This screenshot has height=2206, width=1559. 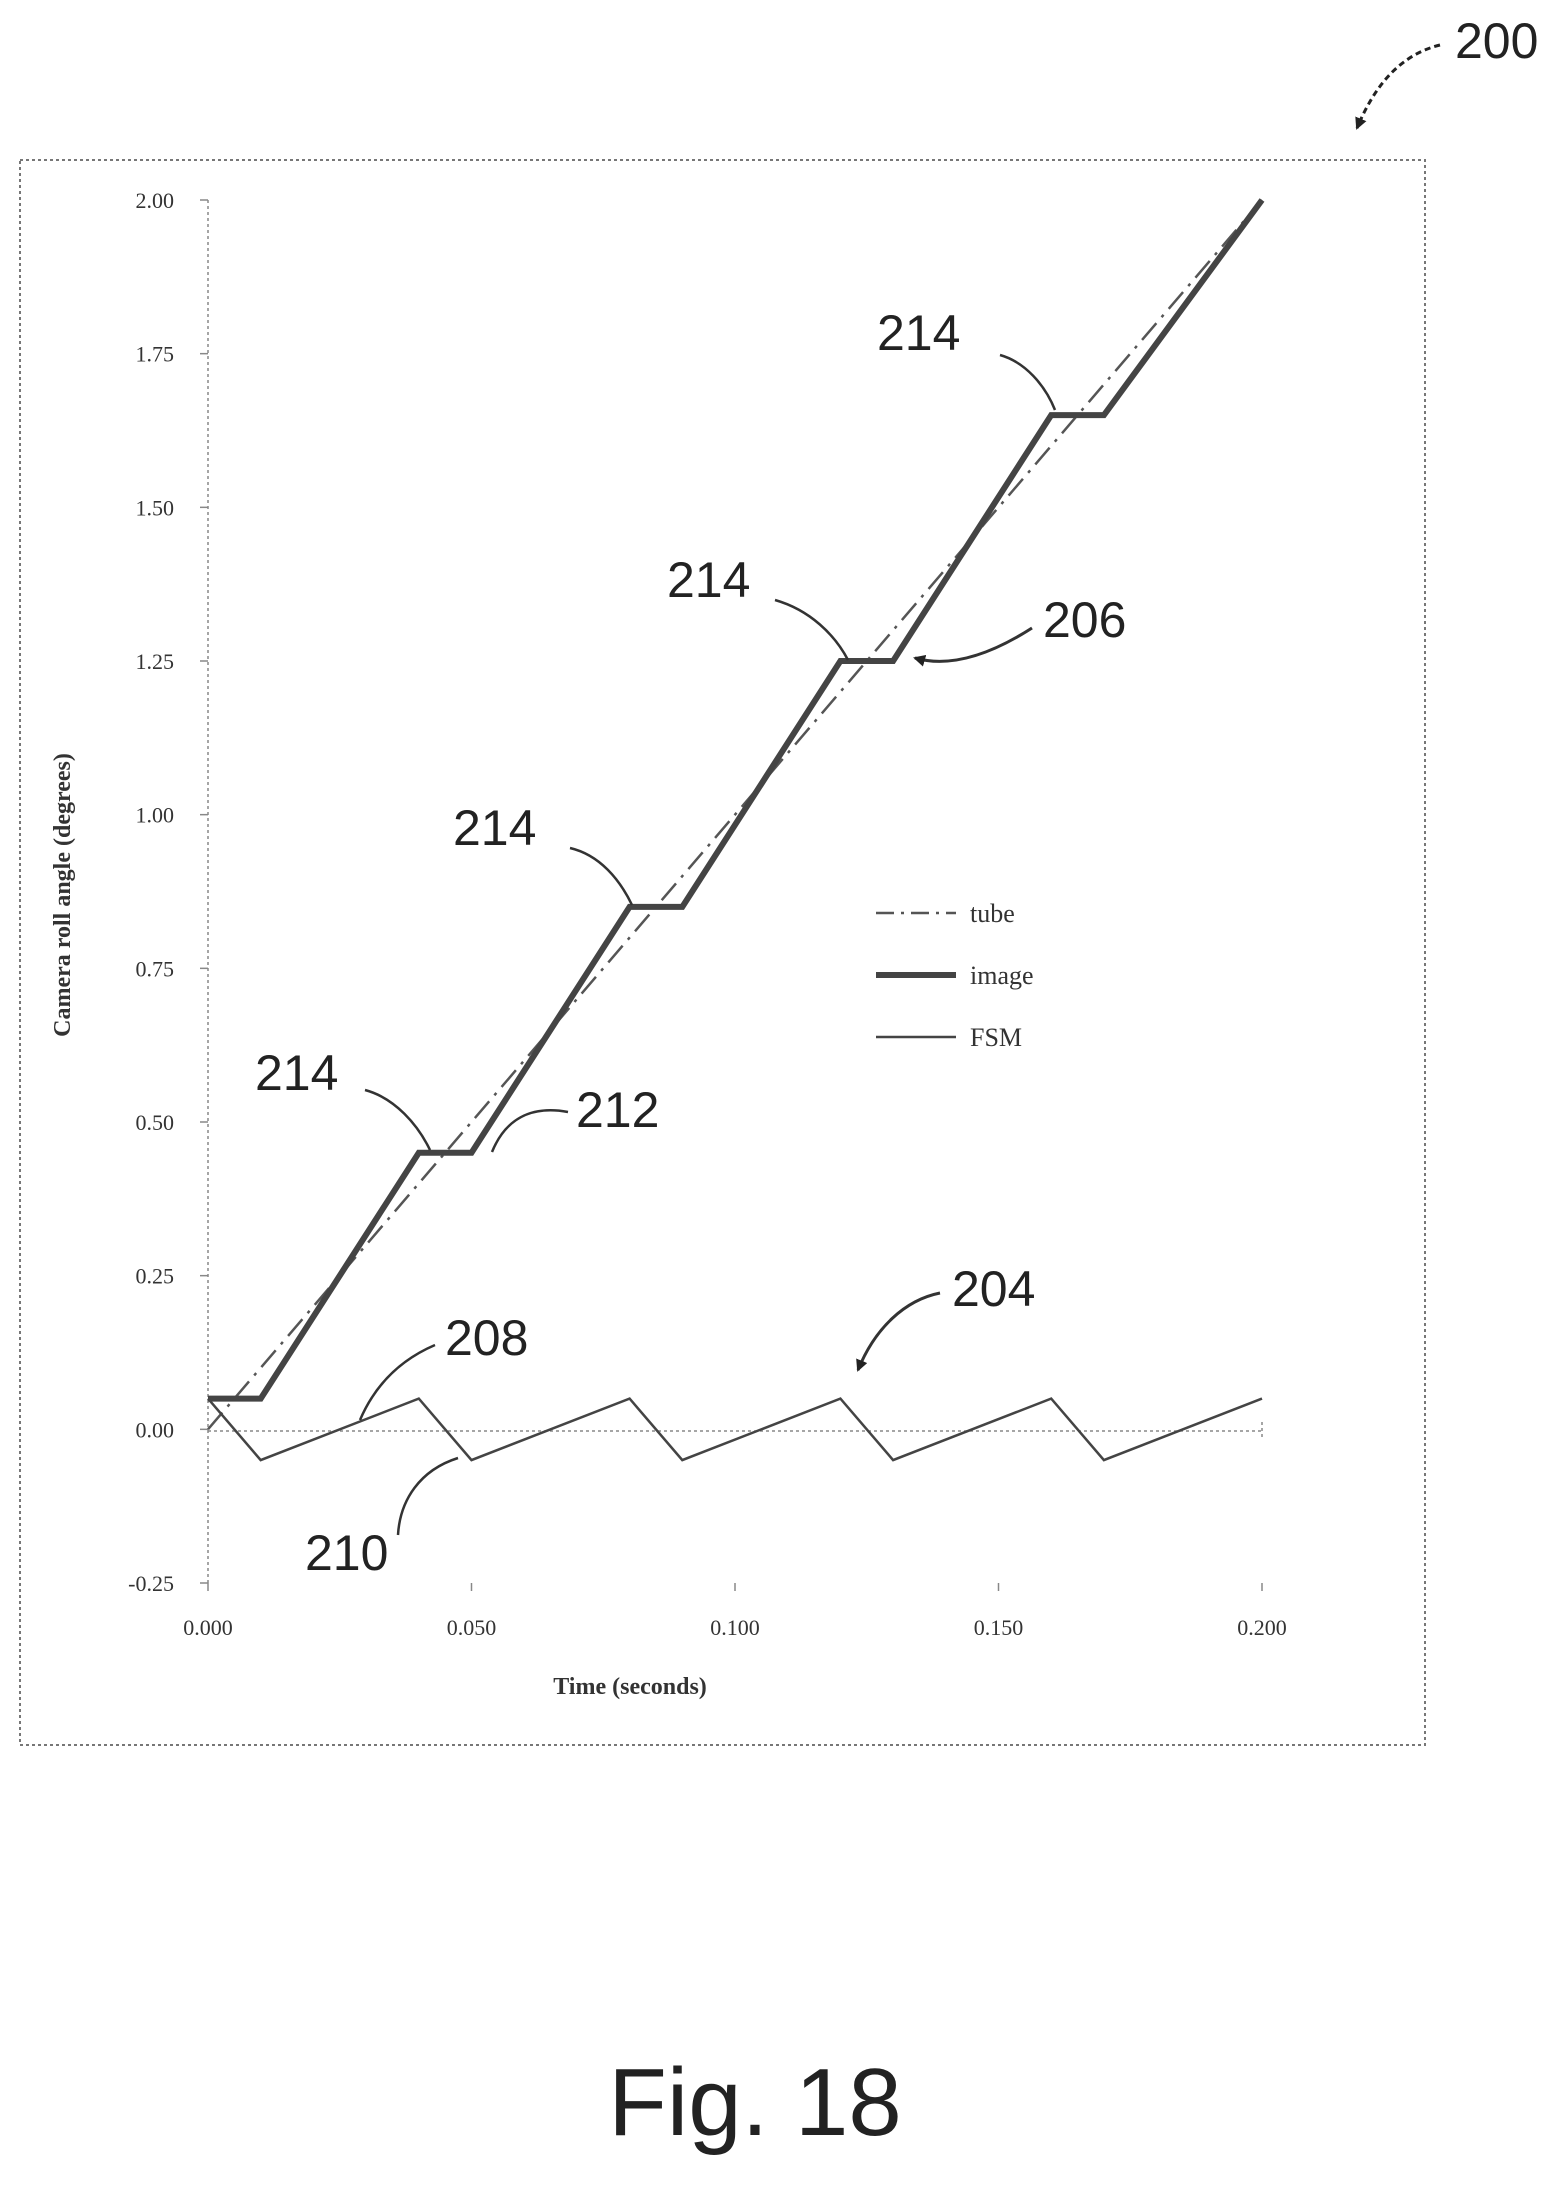 What do you see at coordinates (155, 507) in the screenshot?
I see `y-tick-label: 1.50` at bounding box center [155, 507].